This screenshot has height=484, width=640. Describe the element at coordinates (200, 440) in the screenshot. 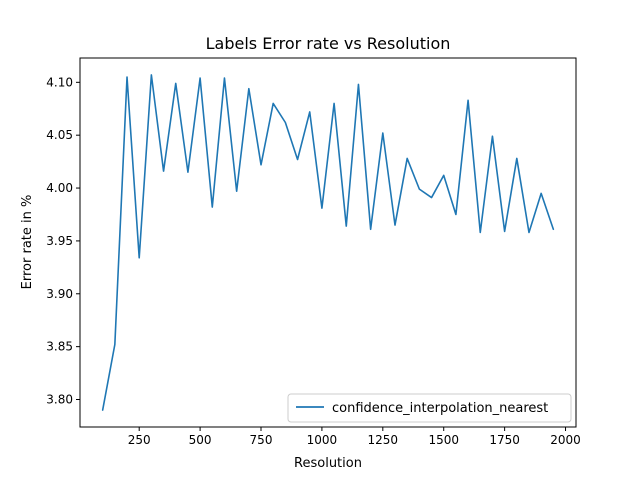

I see `x-tick-label: 500` at that location.